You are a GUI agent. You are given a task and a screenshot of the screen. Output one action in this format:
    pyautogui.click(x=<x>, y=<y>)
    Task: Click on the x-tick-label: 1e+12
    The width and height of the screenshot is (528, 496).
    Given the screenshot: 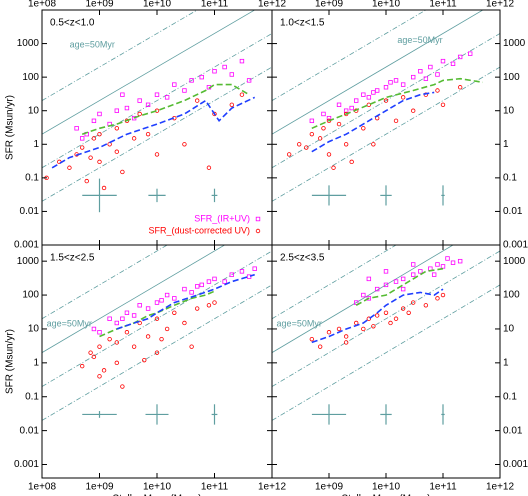 What is the action you would take?
    pyautogui.click(x=500, y=5)
    